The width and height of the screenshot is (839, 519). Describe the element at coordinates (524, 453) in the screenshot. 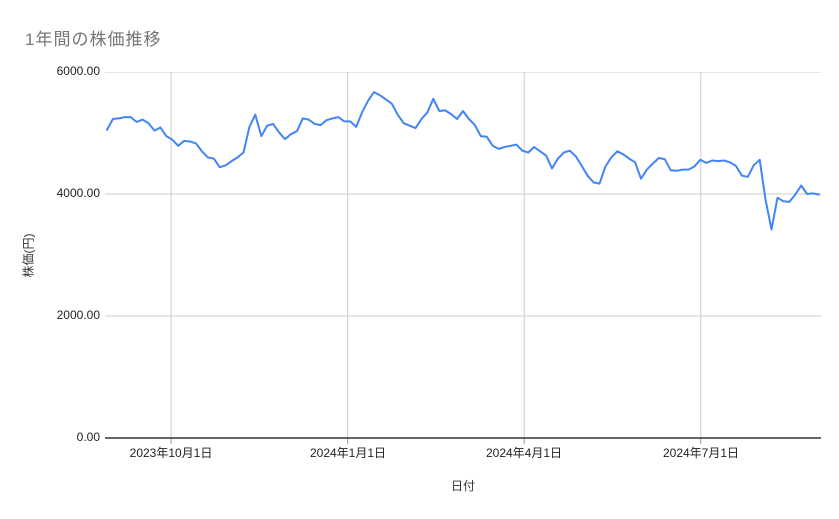

I see `x-tick-2024-04-01: 2024年4月1日` at that location.